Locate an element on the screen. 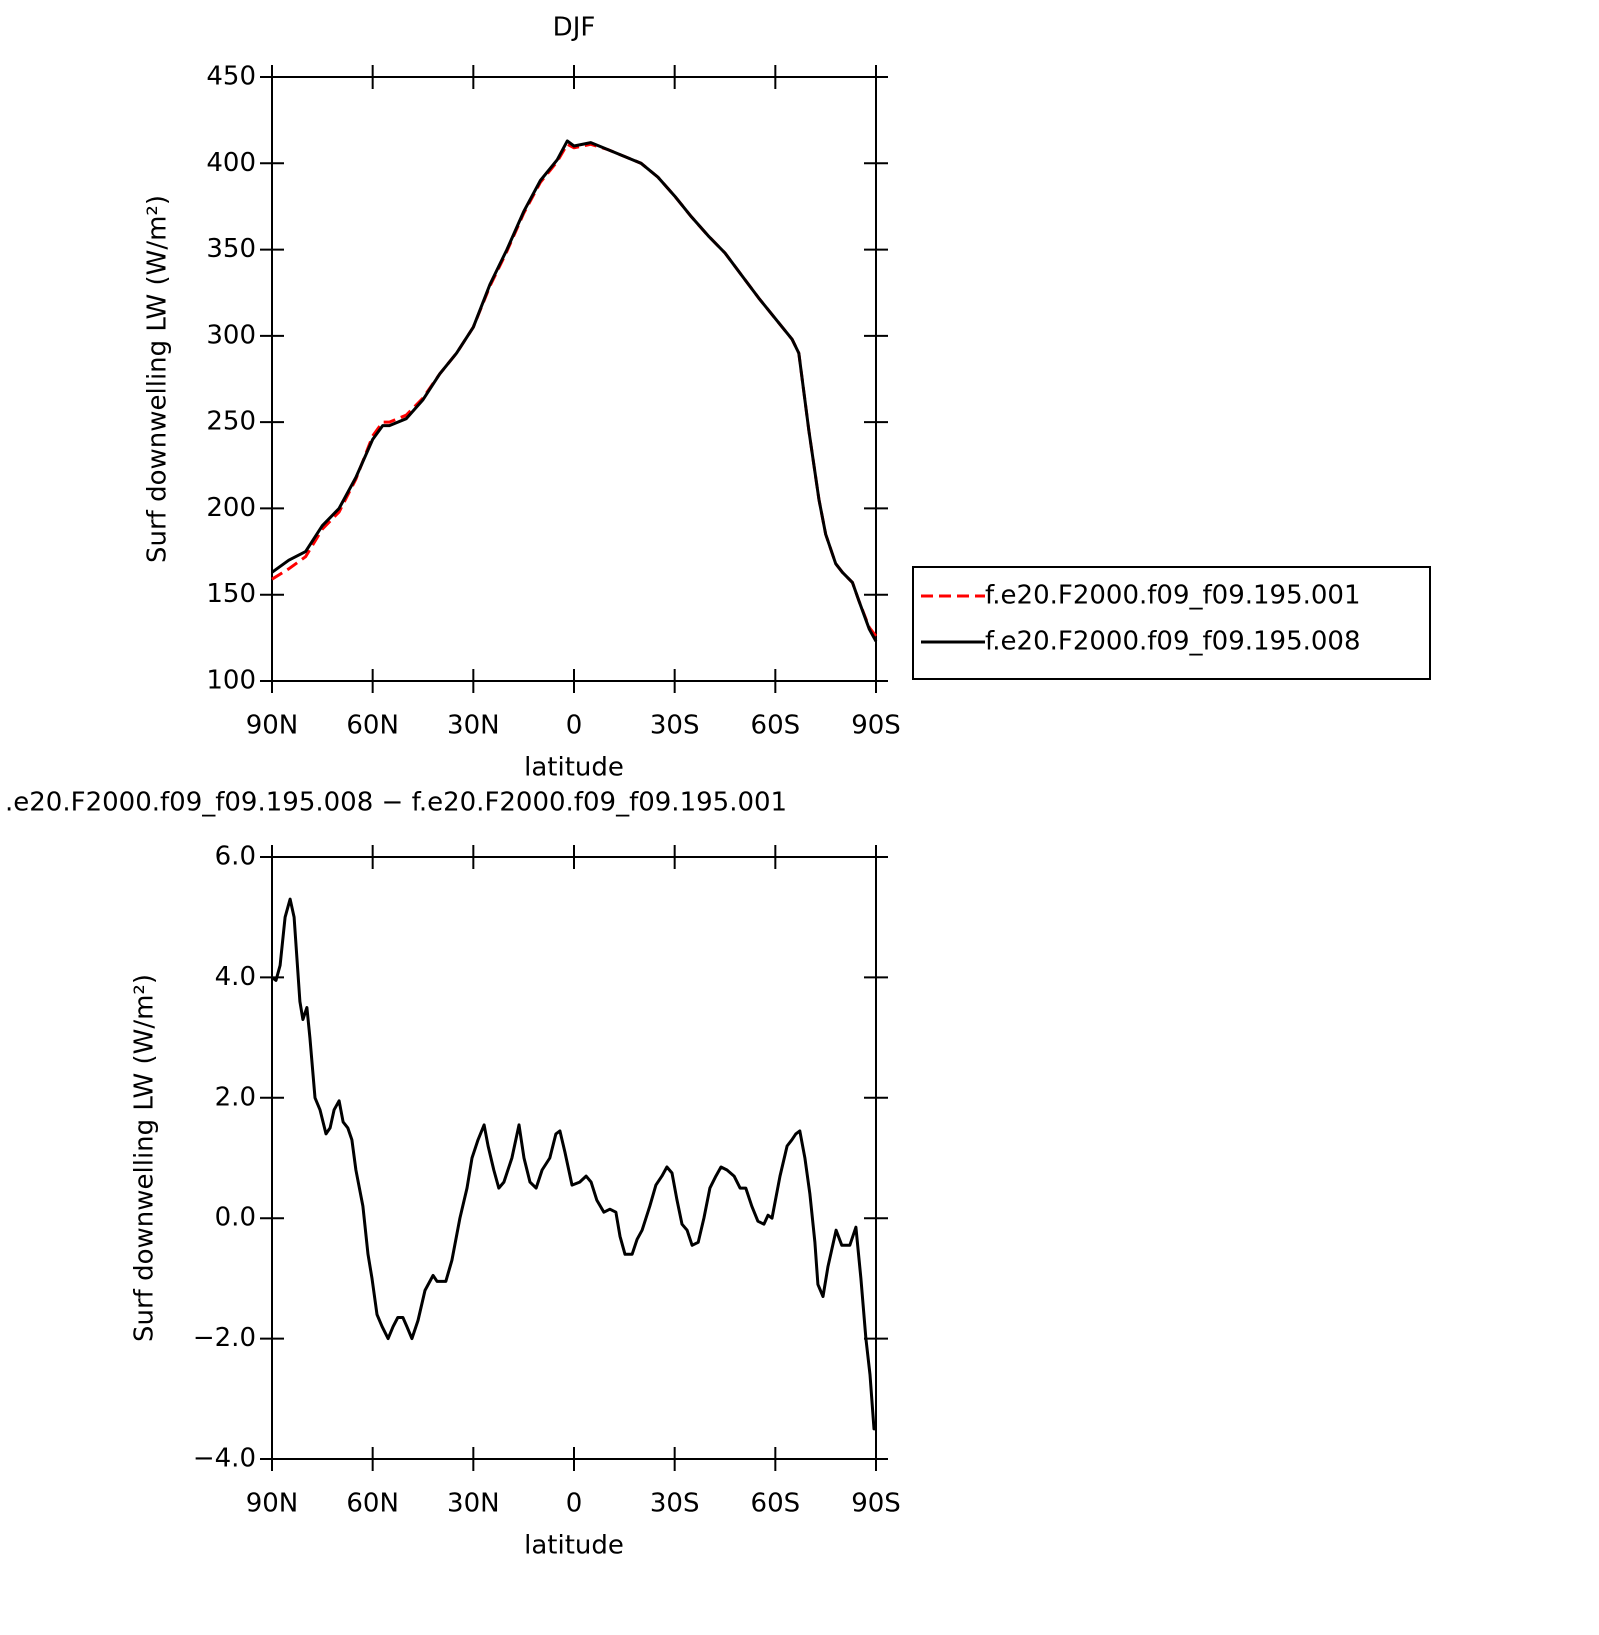 The width and height of the screenshot is (1599, 1635). chart-title: DJF is located at coordinates (574, 28).